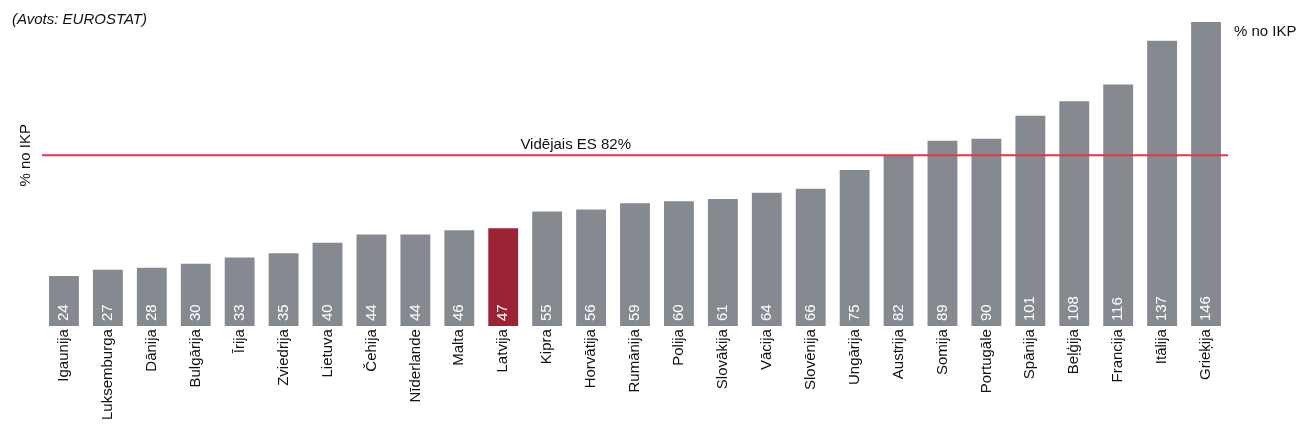 Image resolution: width=1306 pixels, height=433 pixels. Describe the element at coordinates (941, 351) in the screenshot. I see `x-tick-label: Somija` at that location.